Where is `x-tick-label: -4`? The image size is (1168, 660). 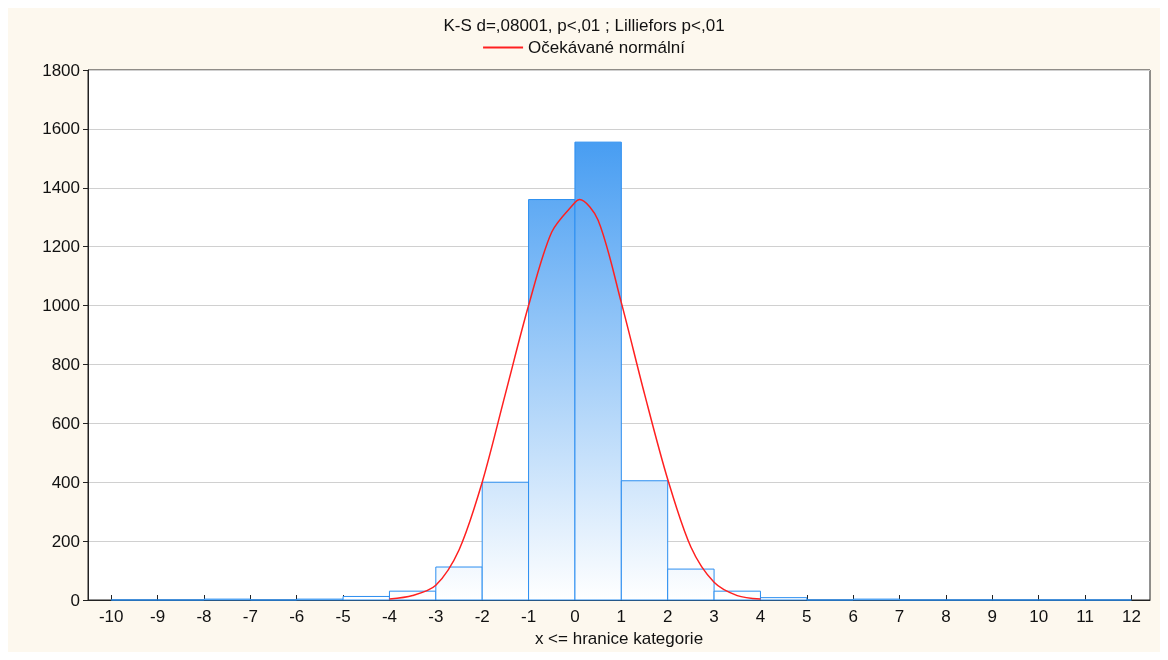
x-tick-label: -4 is located at coordinates (389, 616).